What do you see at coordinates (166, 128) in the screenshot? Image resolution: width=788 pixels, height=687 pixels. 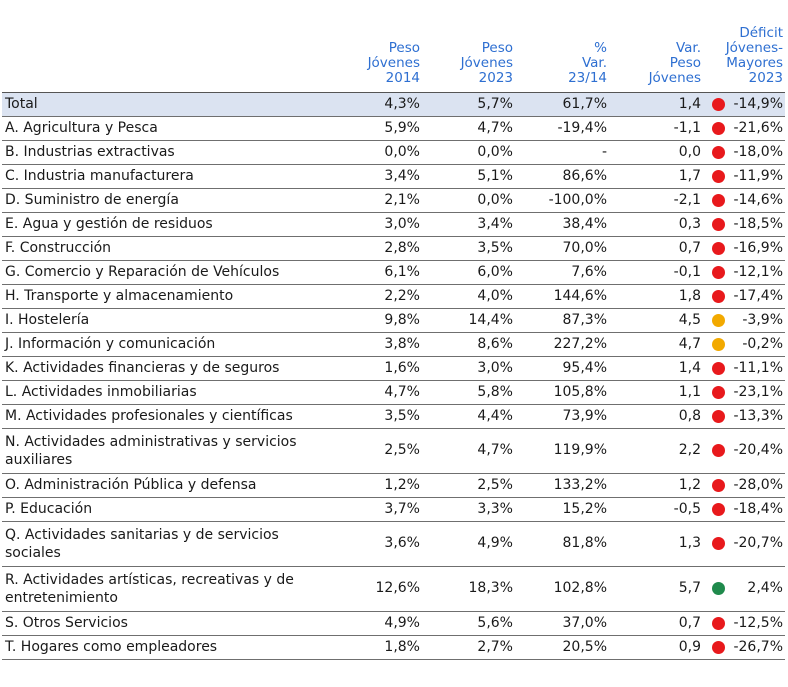 I see `sector-name: A. Agricultura y Pesca` at bounding box center [166, 128].